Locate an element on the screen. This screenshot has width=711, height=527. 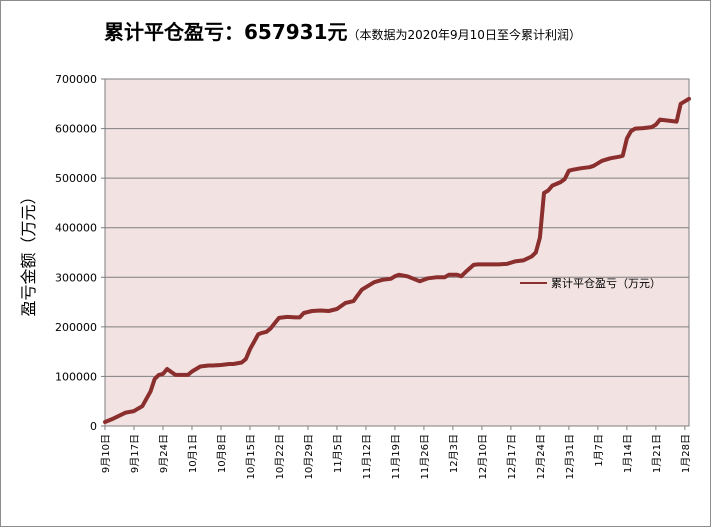
y-tick-label: 0 is located at coordinates (93, 426).